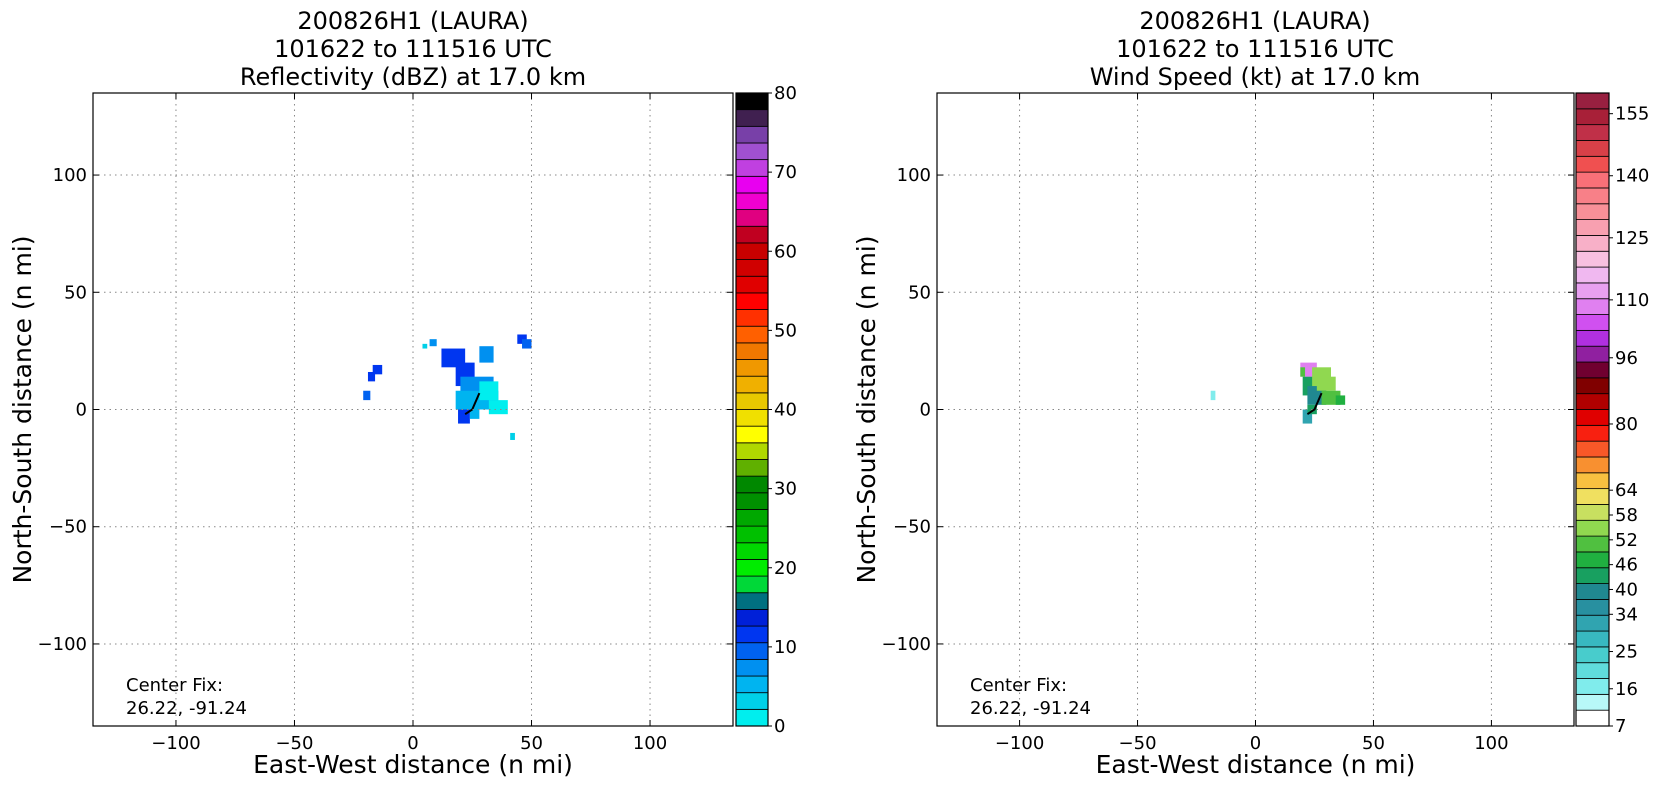  I want to click on x-tick-label: 100, so click(1491, 743).